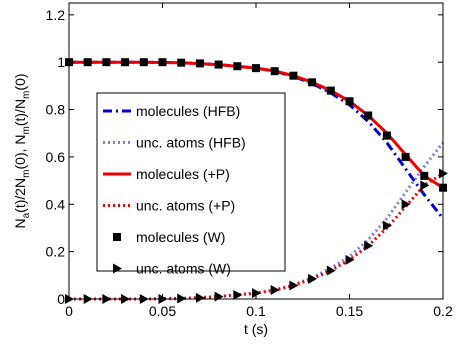 The image size is (458, 349). What do you see at coordinates (20, 223) in the screenshot?
I see `y-axis-label-part: N` at bounding box center [20, 223].